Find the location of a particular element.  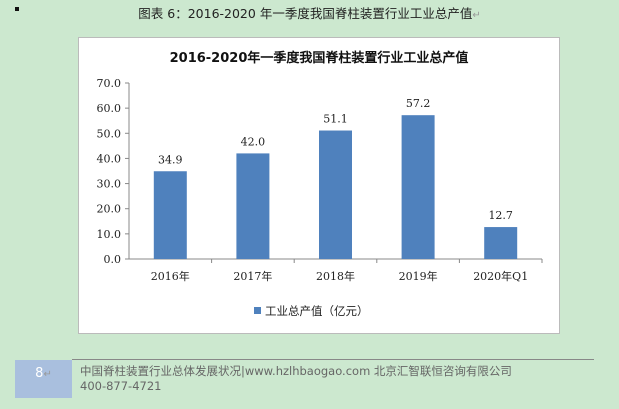

y-tick-label: 0.0 is located at coordinates (113, 259).